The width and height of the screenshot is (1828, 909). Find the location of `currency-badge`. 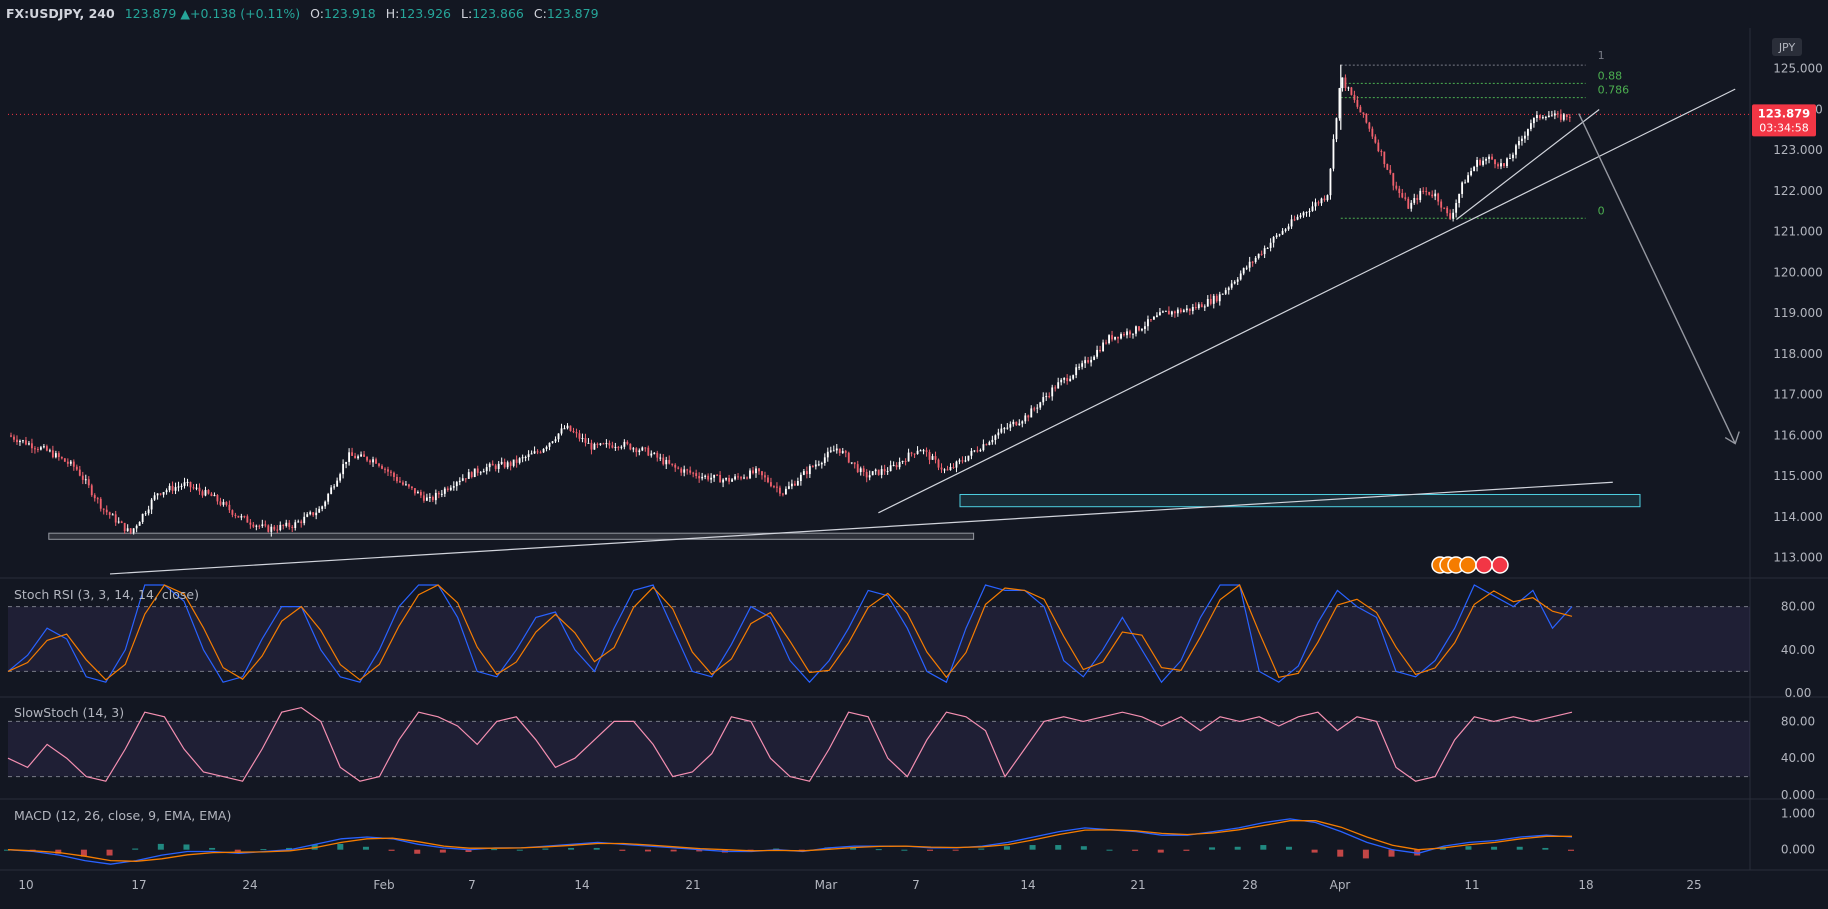

currency-badge is located at coordinates (1787, 47).